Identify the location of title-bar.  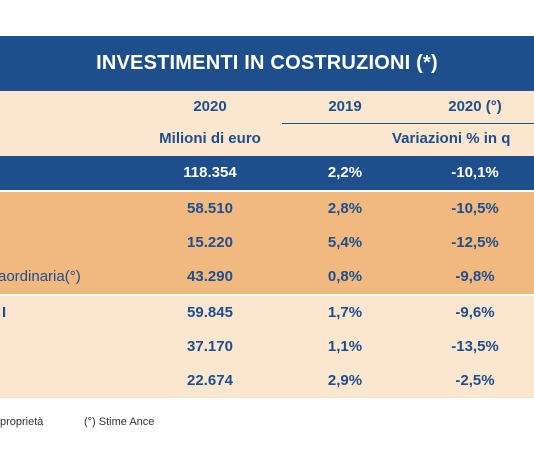
(267, 63).